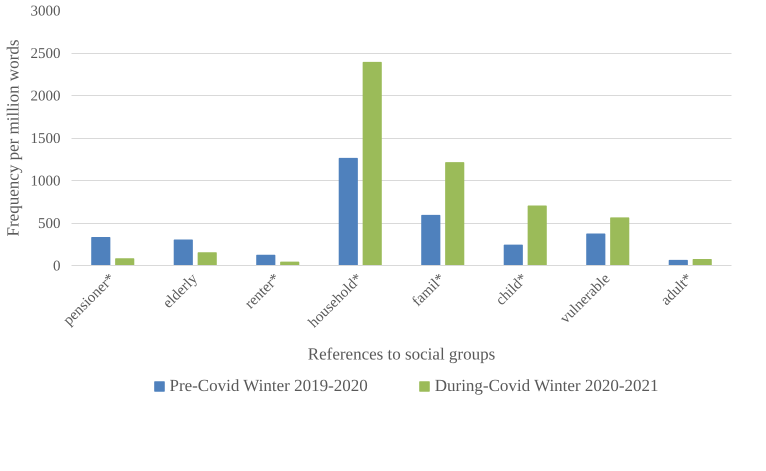  Describe the element at coordinates (45, 182) in the screenshot. I see `y-tick-label: 1000` at that location.